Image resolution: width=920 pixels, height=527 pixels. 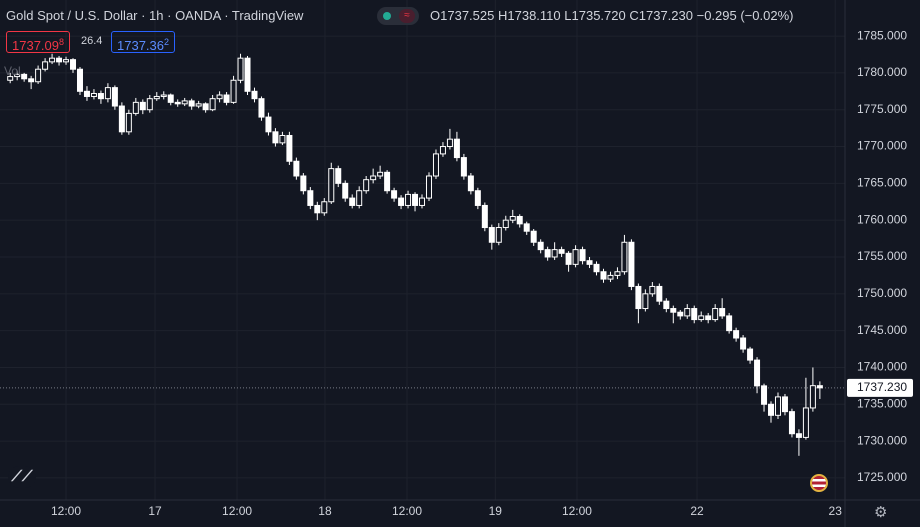 What do you see at coordinates (568, 15) in the screenshot?
I see `l-label: L` at bounding box center [568, 15].